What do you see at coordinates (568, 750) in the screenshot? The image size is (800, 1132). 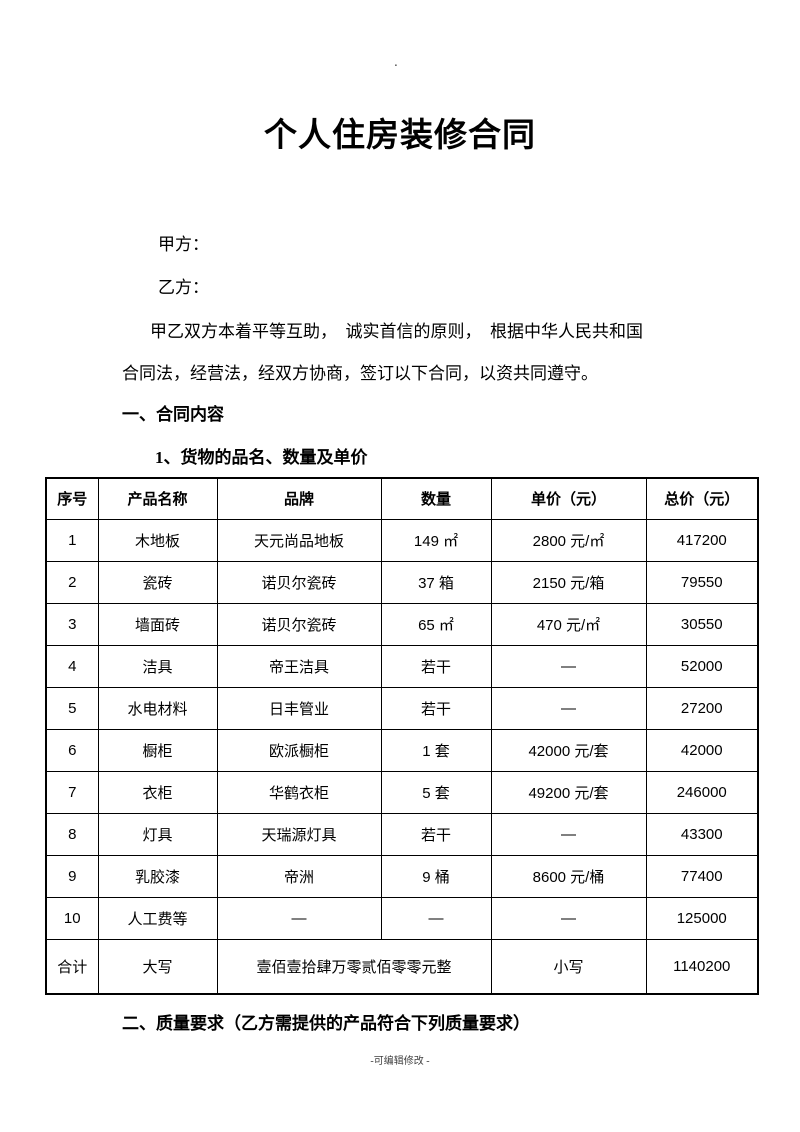 I see `table-cell: 42000 元/套` at bounding box center [568, 750].